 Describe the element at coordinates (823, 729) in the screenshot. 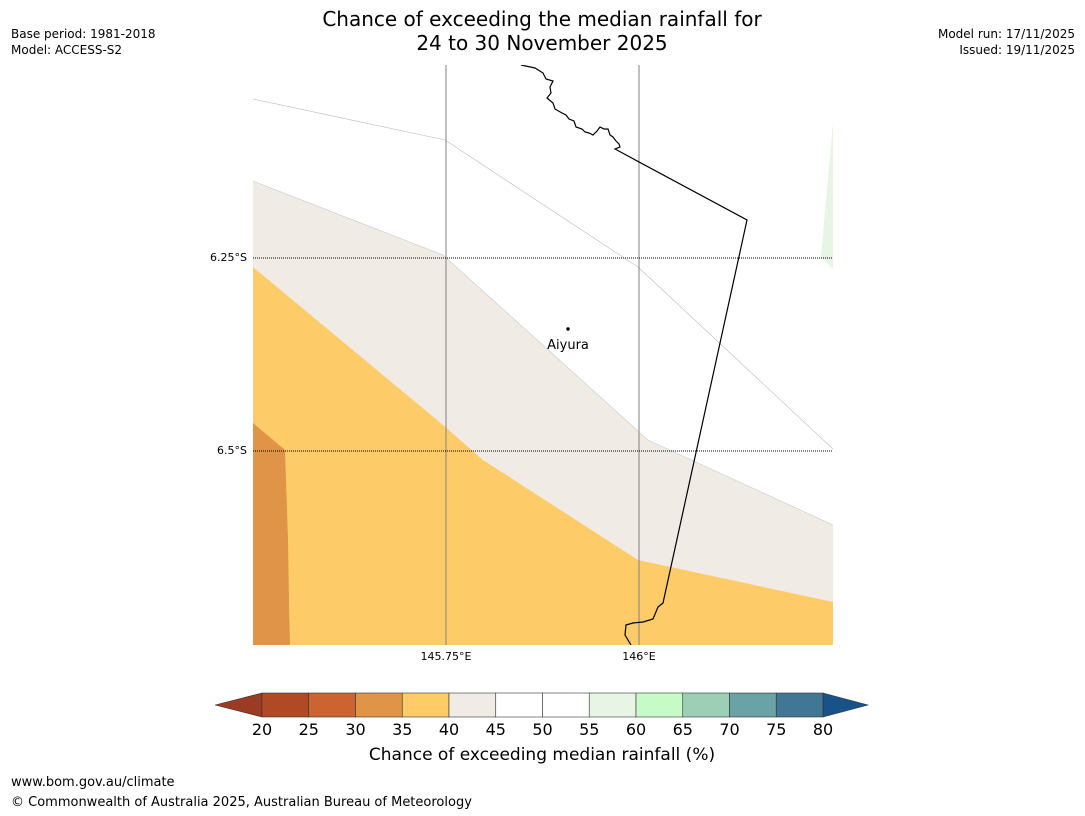

I see `colorbar-tick-label: 80` at that location.